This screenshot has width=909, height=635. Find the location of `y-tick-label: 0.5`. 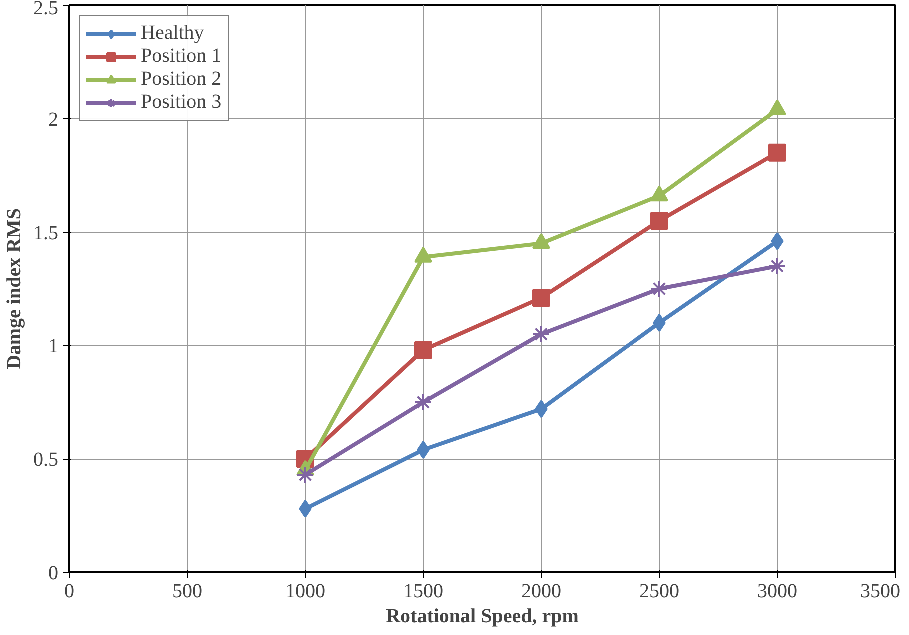

y-tick-label: 0.5 is located at coordinates (46, 460).